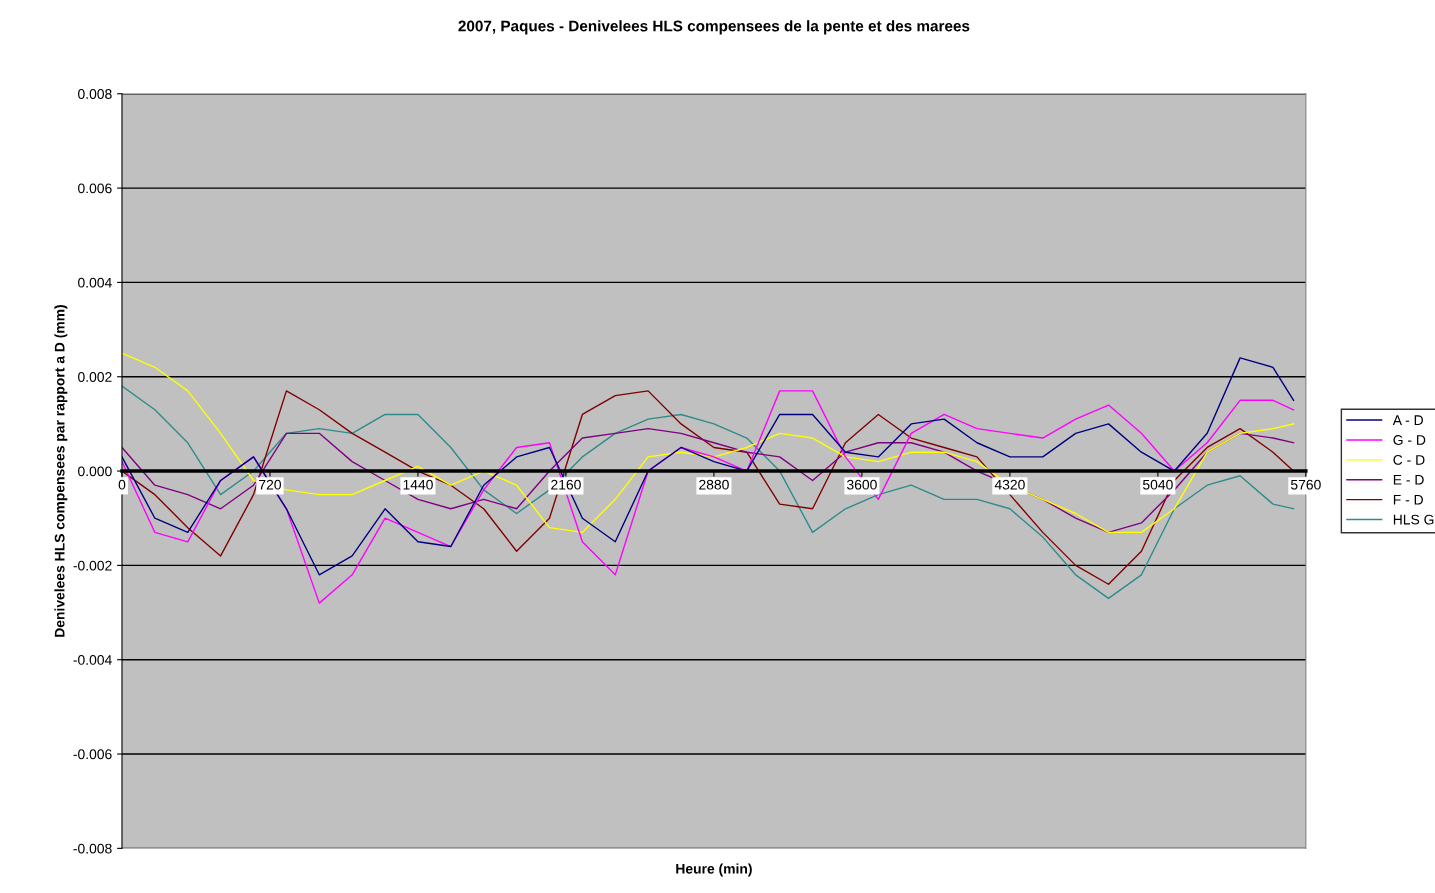  What do you see at coordinates (1408, 480) in the screenshot?
I see `legend-label: E - D` at bounding box center [1408, 480].